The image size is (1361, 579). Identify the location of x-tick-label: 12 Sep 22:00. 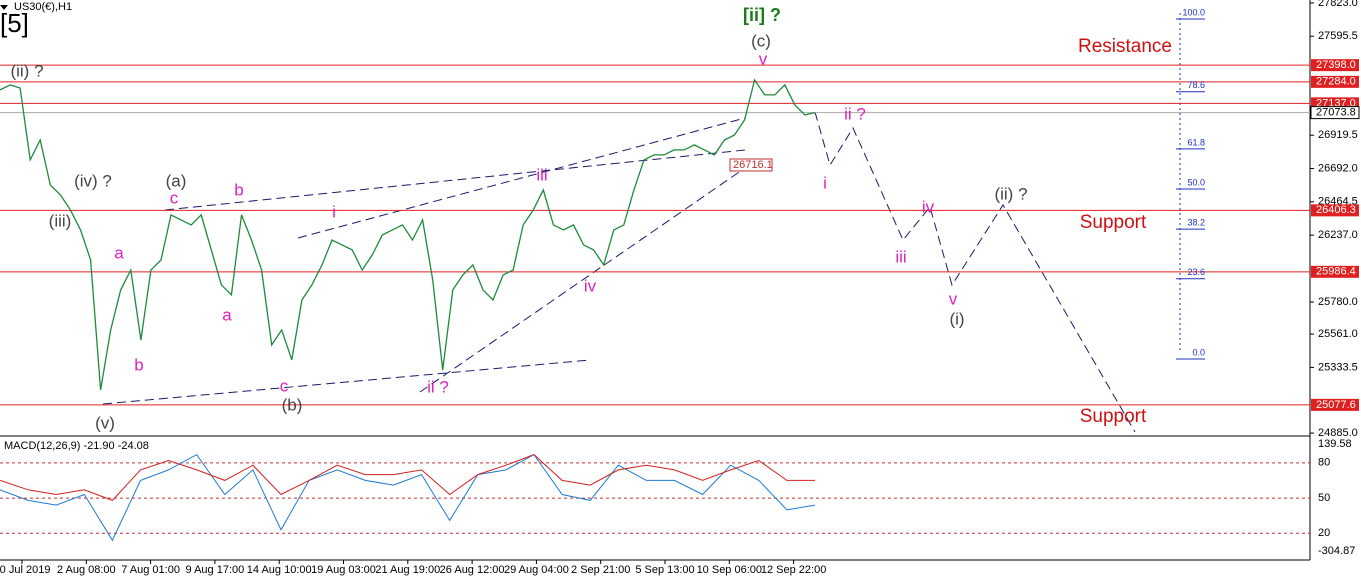
(793, 570).